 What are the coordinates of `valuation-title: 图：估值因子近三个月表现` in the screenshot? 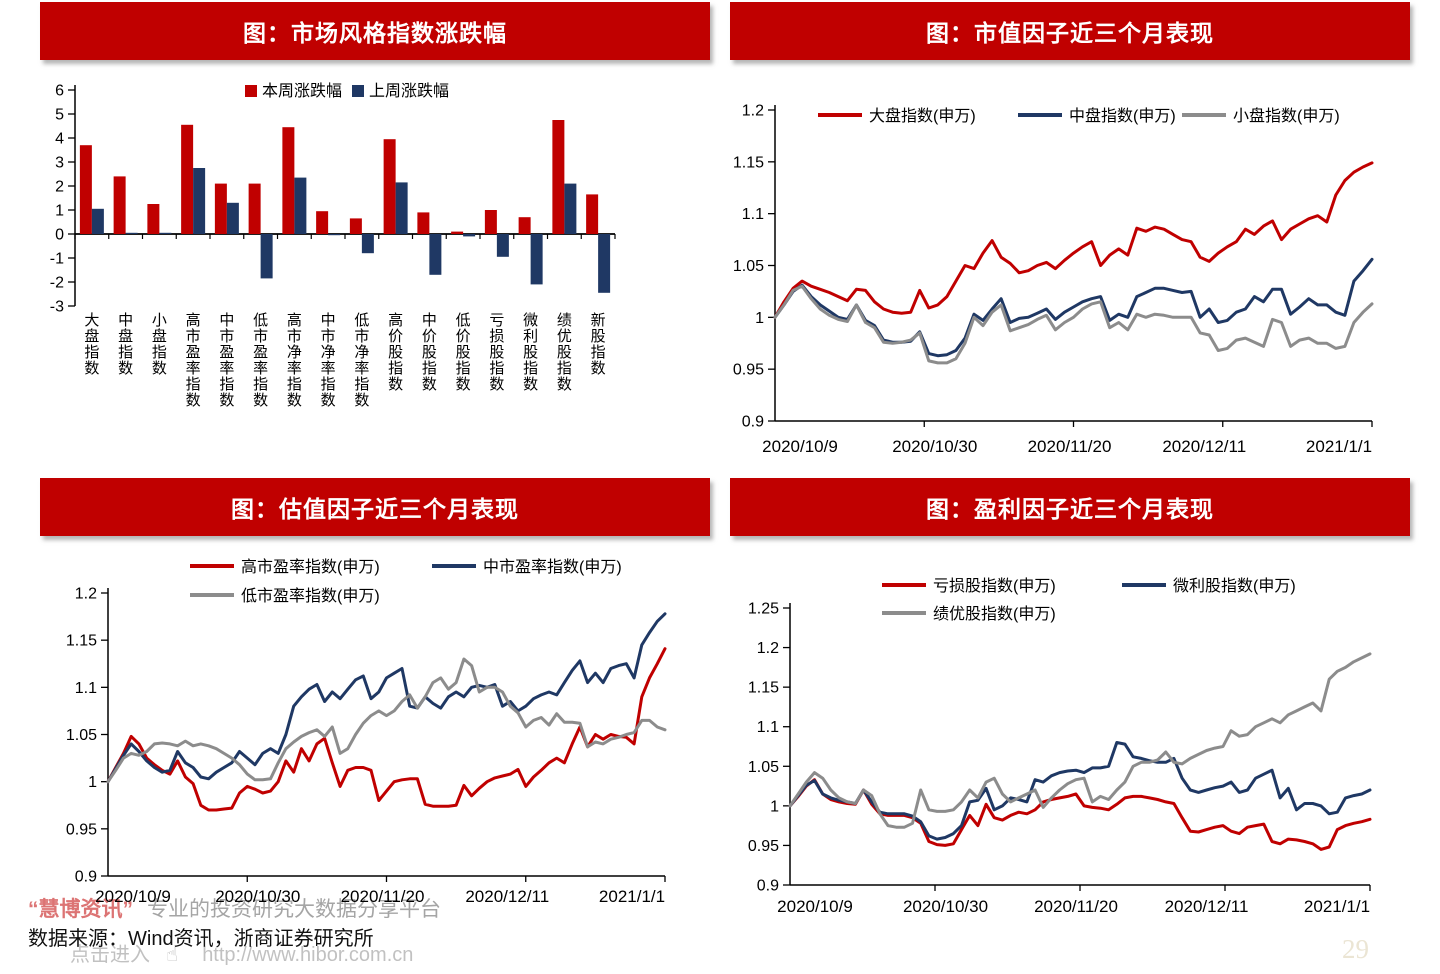 It's located at (375, 509).